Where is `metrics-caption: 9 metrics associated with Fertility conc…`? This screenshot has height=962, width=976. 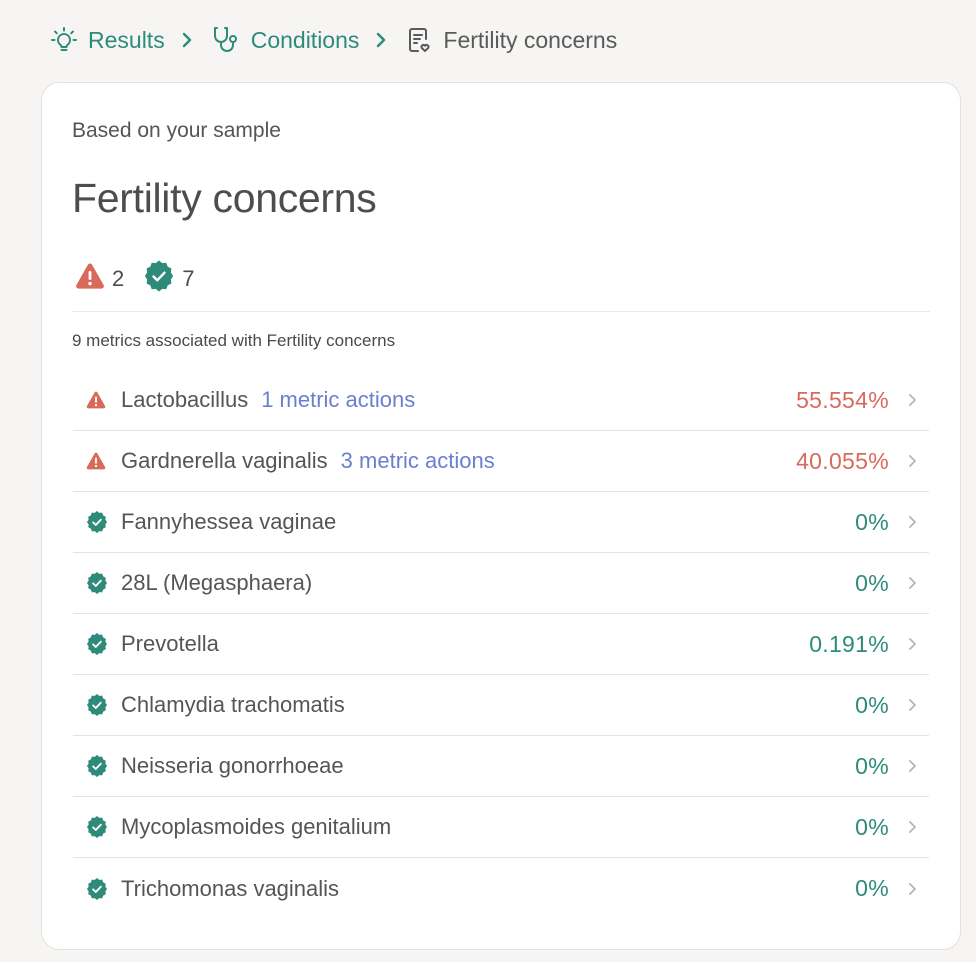 metrics-caption: 9 metrics associated with Fertility conc… is located at coordinates (234, 340).